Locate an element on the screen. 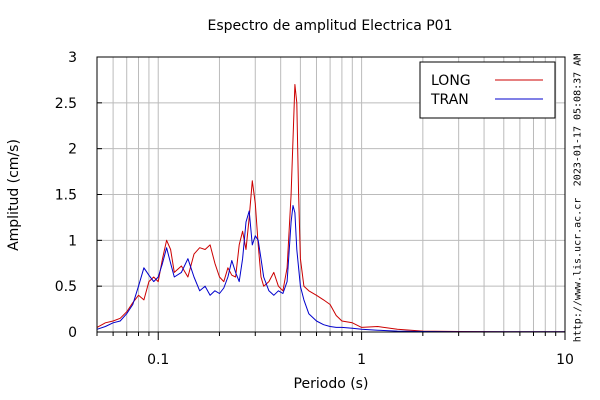 This screenshot has width=600, height=400. y-tick-label: 2.5 is located at coordinates (66, 104).